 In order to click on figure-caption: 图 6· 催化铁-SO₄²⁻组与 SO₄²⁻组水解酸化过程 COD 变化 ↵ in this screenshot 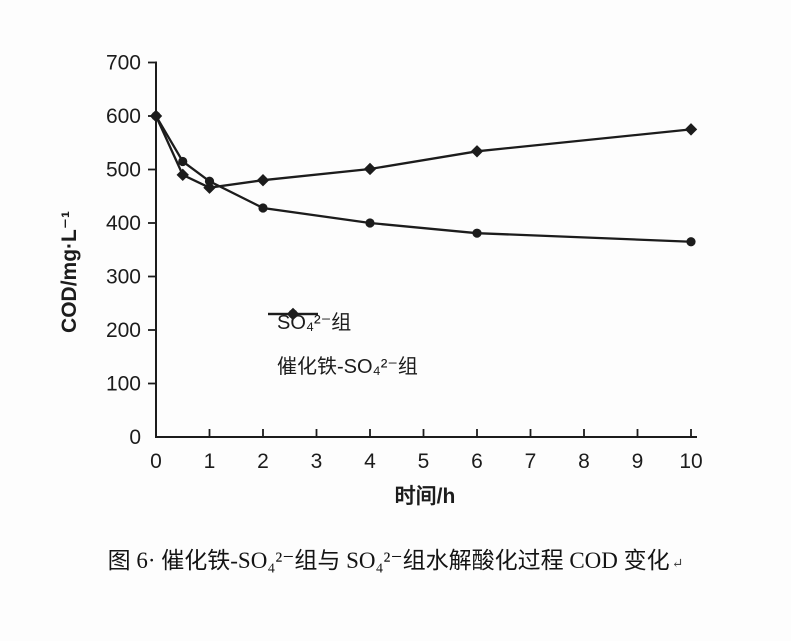, I will do `click(395, 558)`.